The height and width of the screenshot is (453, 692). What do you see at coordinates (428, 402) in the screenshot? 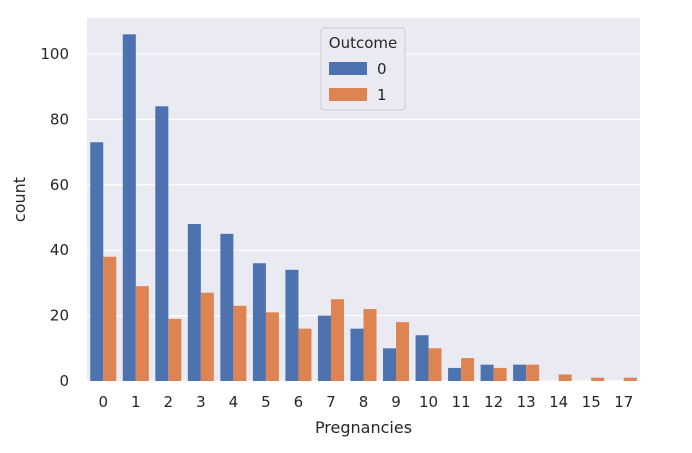
I see `x-tick-label: 10` at bounding box center [428, 402].